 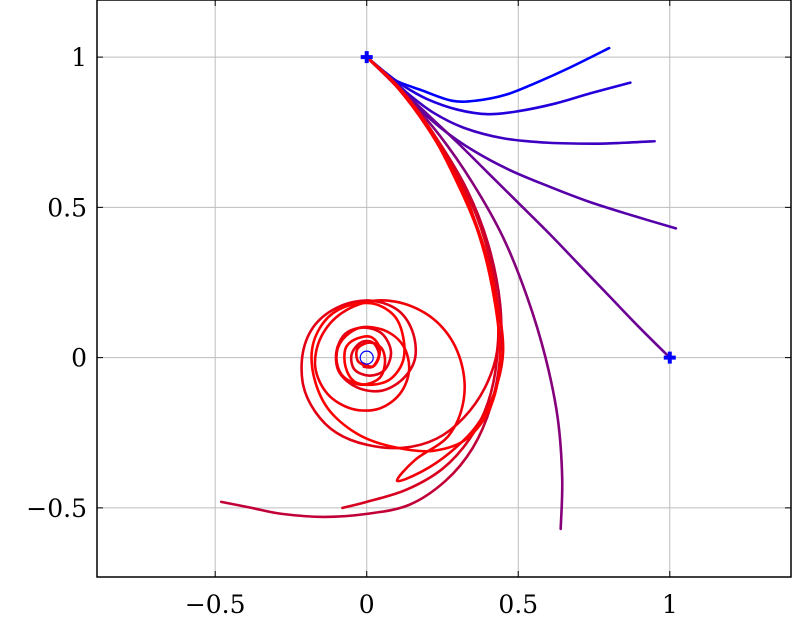 I want to click on y-tick-label: 0.5, so click(x=67, y=207).